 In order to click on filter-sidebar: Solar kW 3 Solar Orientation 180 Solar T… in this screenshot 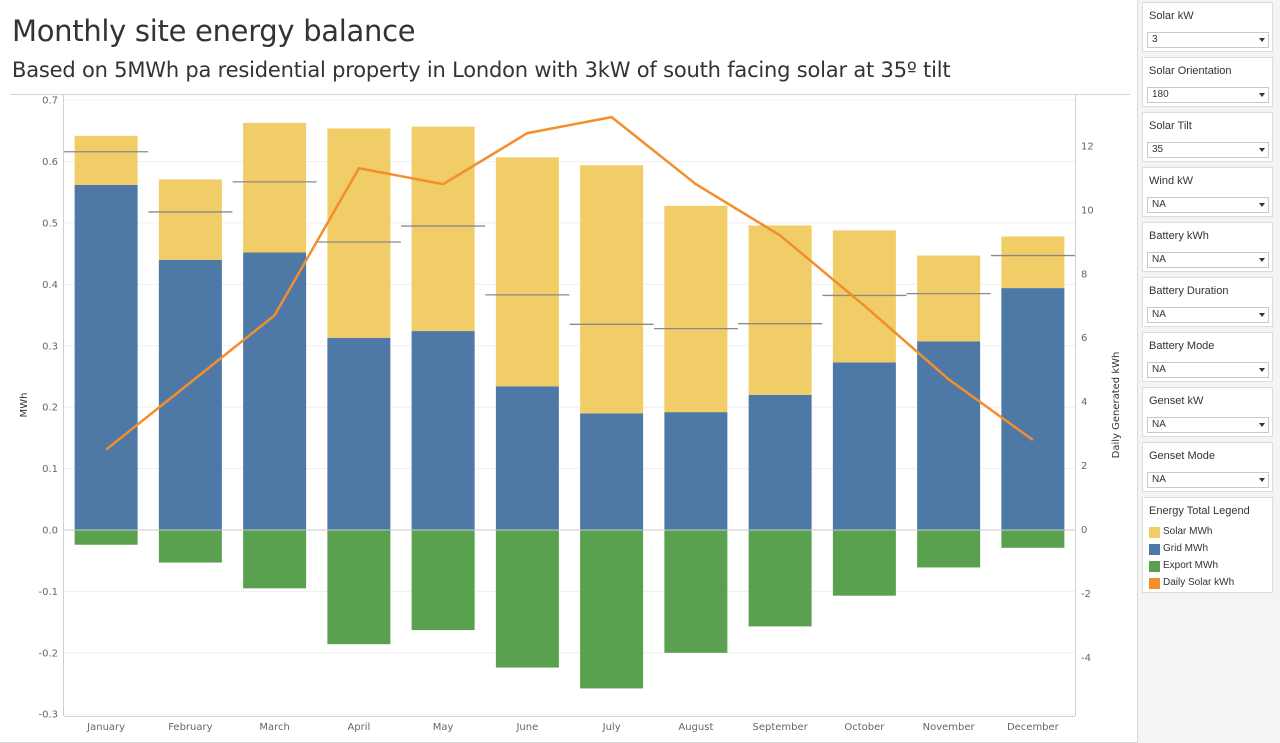, I will do `click(1208, 371)`.